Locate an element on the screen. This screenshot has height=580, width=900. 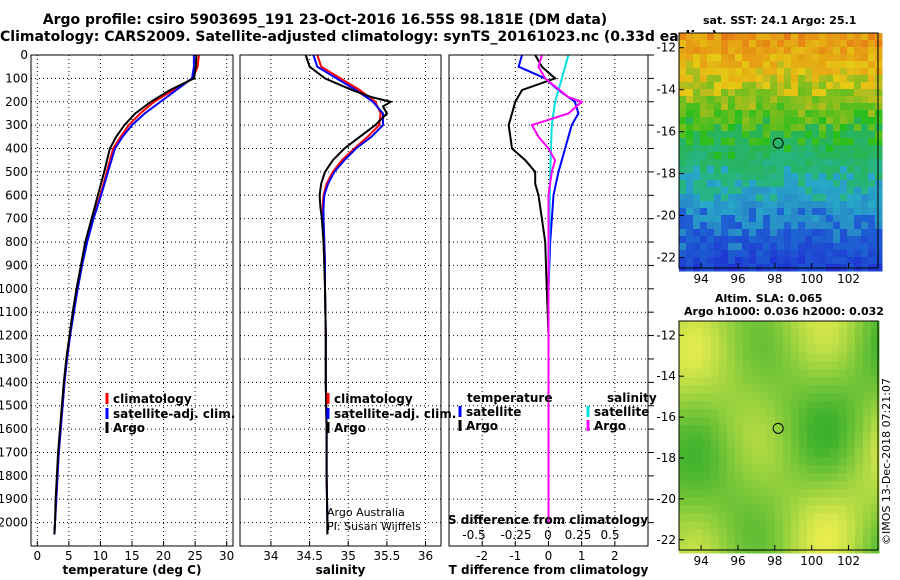
sst-map-ytick-label-0: -12 is located at coordinates (666, 48).